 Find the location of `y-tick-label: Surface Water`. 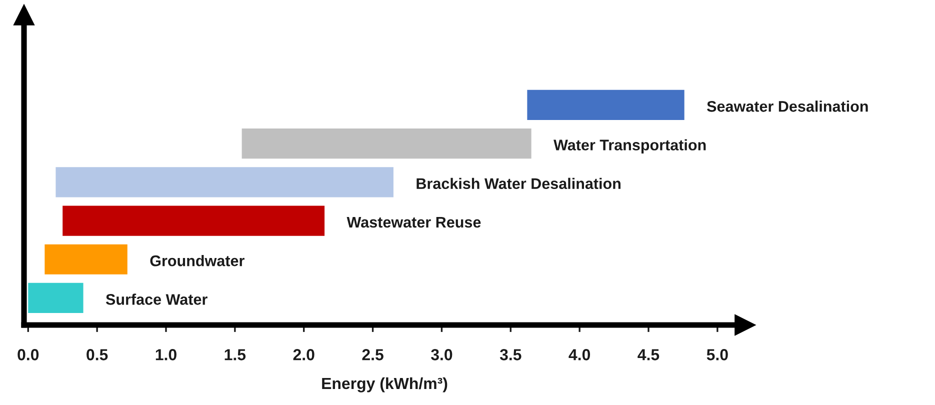

y-tick-label: Surface Water is located at coordinates (157, 299).